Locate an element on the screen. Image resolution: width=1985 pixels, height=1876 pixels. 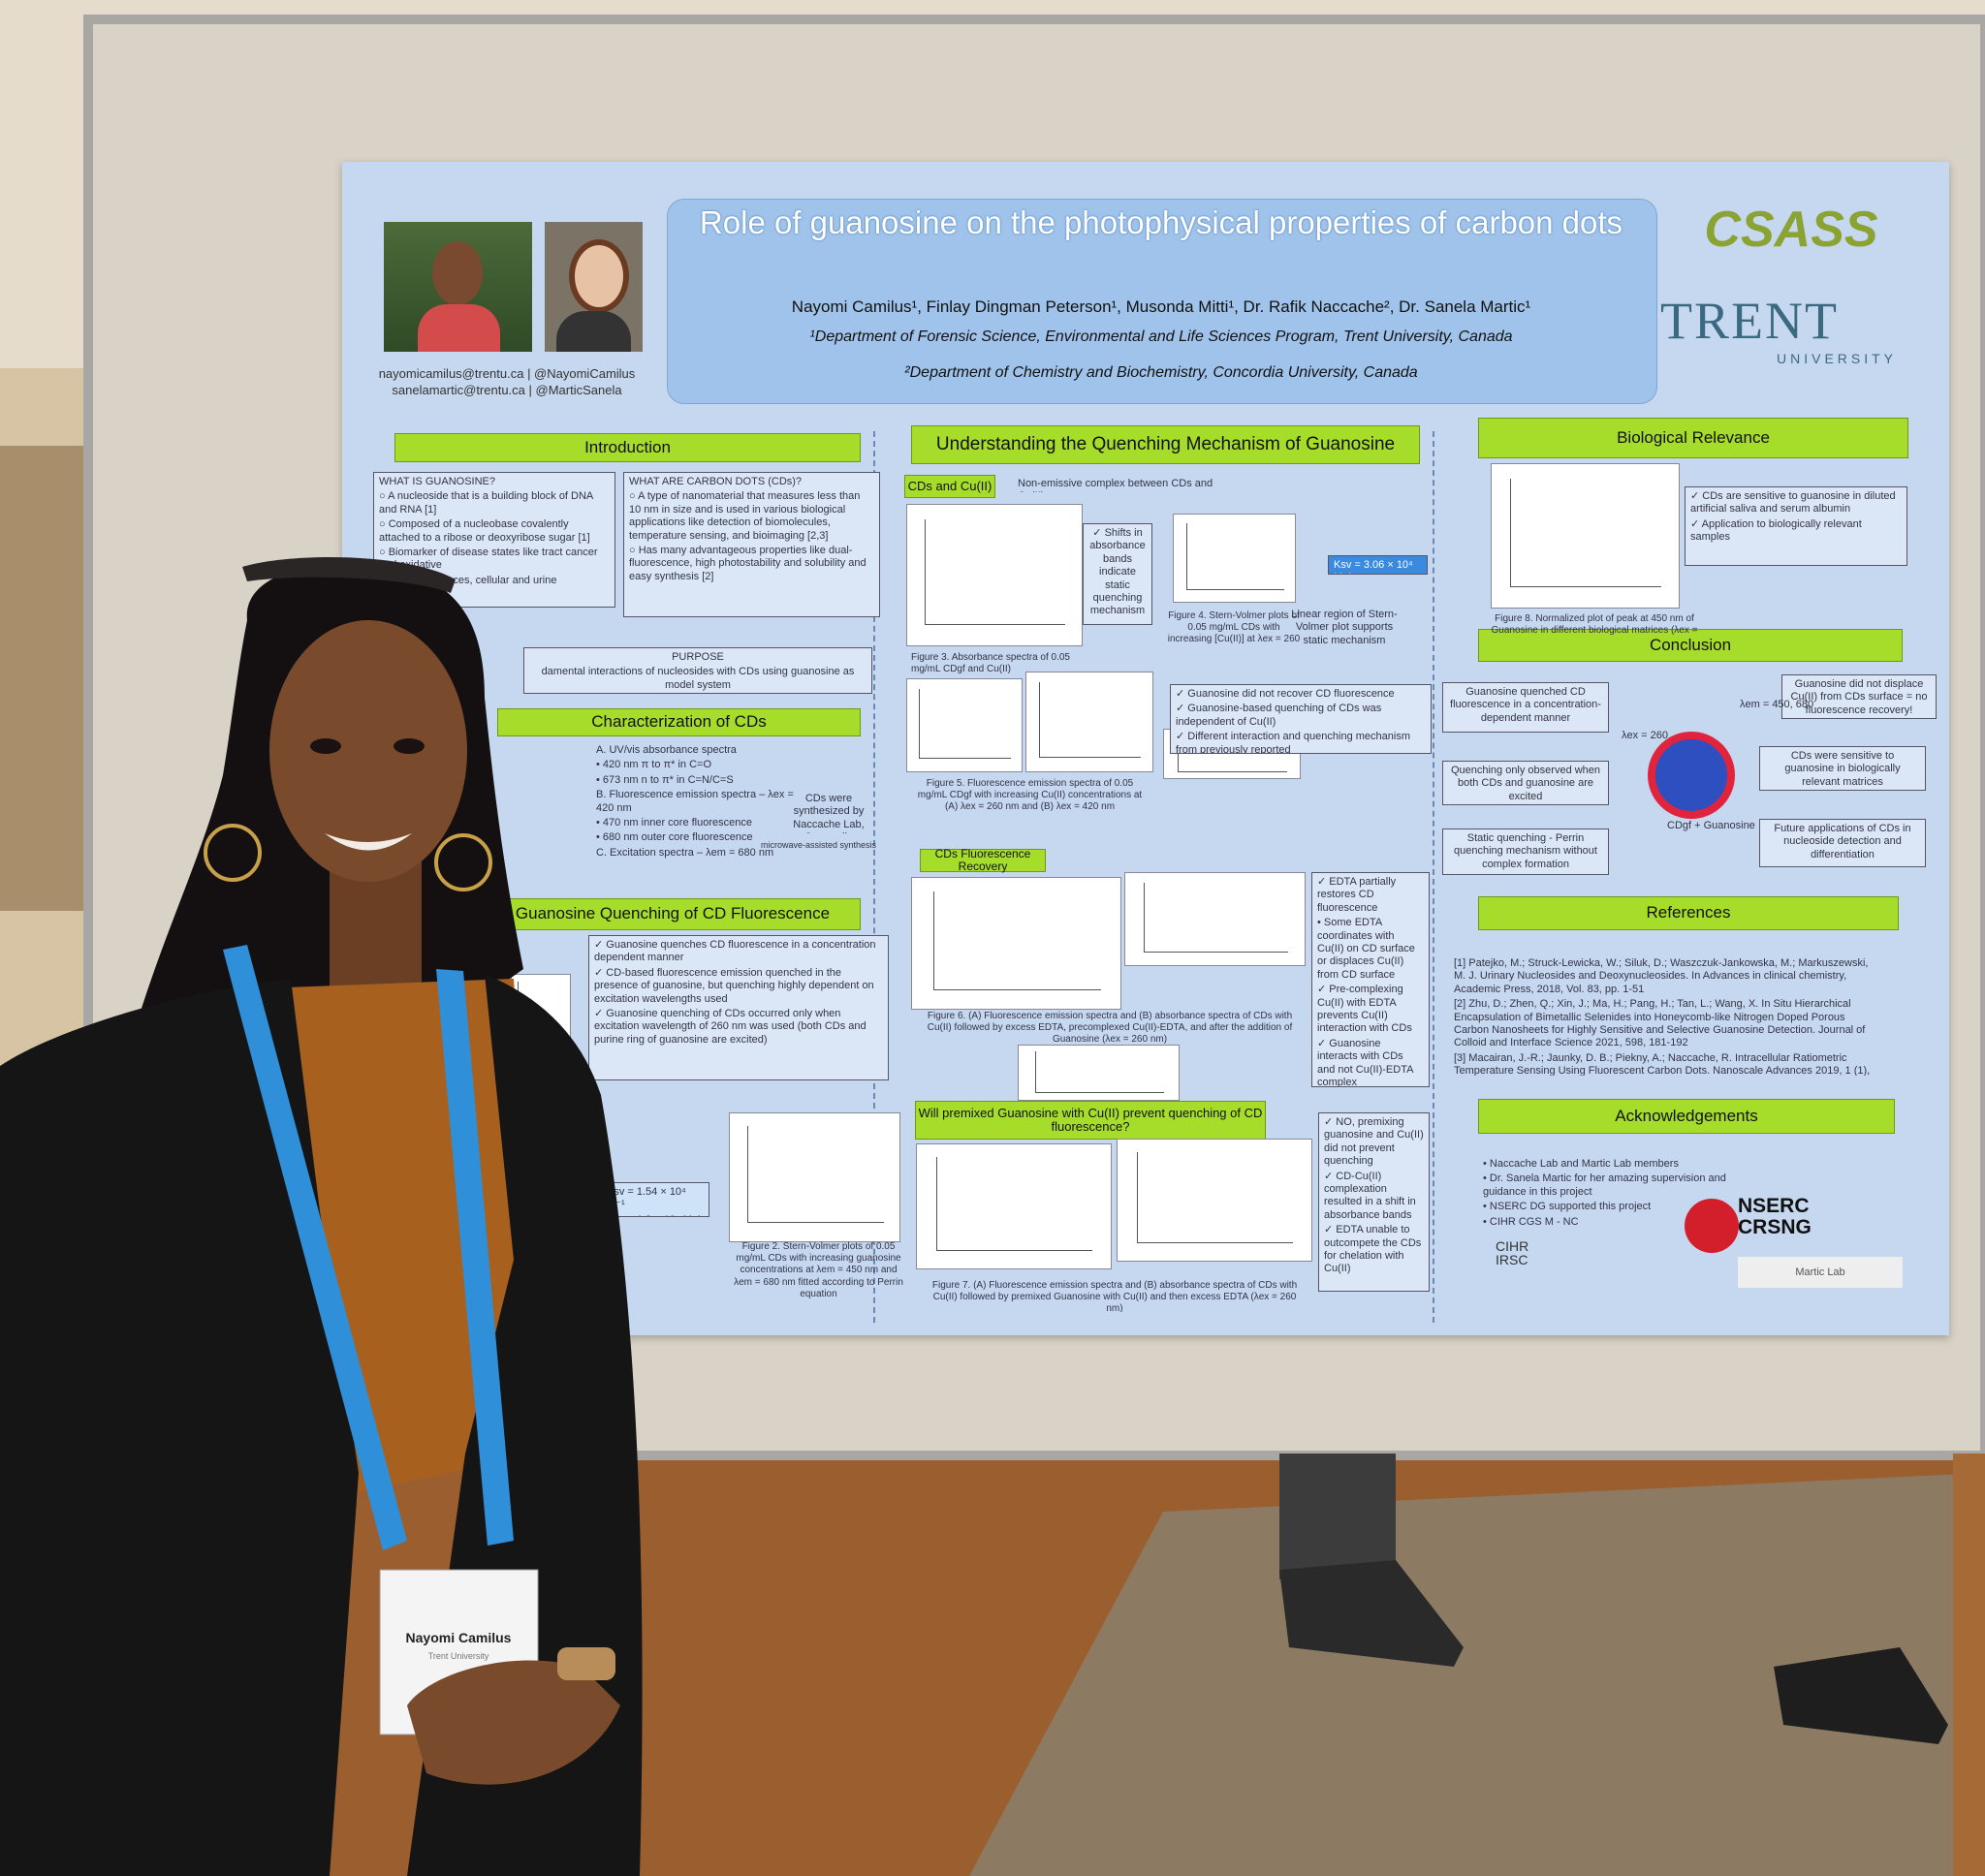
section-heading: CDs Fluorescence Recovery is located at coordinates (983, 860).